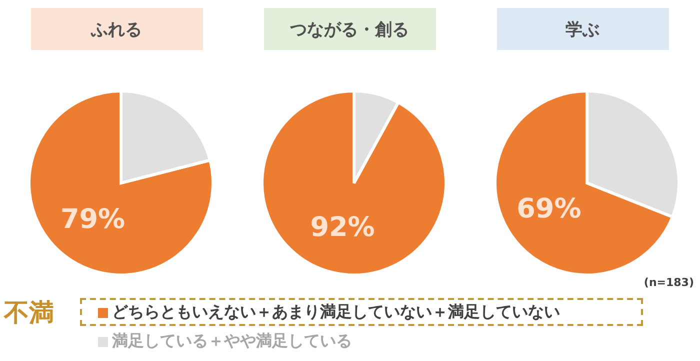  I want to click on legend-label: 満足している＋やや満足している, so click(232, 341).